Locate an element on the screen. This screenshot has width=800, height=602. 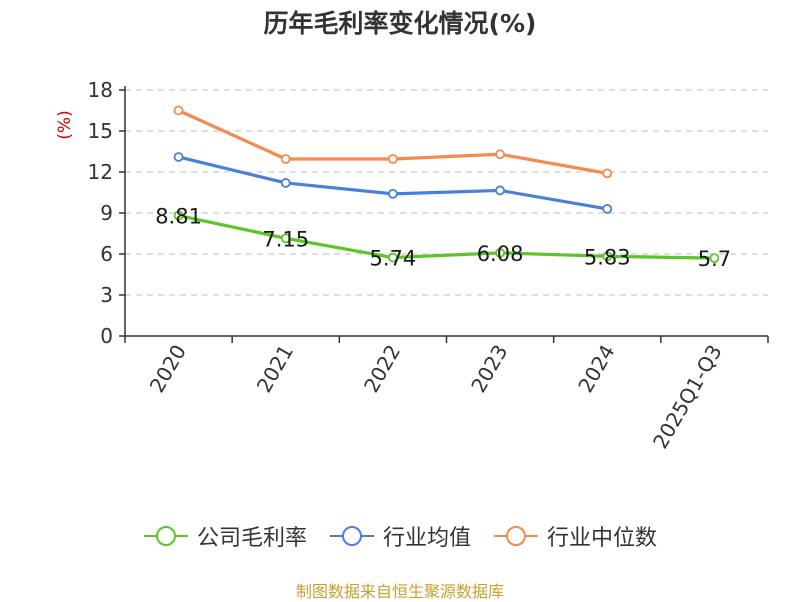
y-tick-label-9: 9 is located at coordinates (106, 213).